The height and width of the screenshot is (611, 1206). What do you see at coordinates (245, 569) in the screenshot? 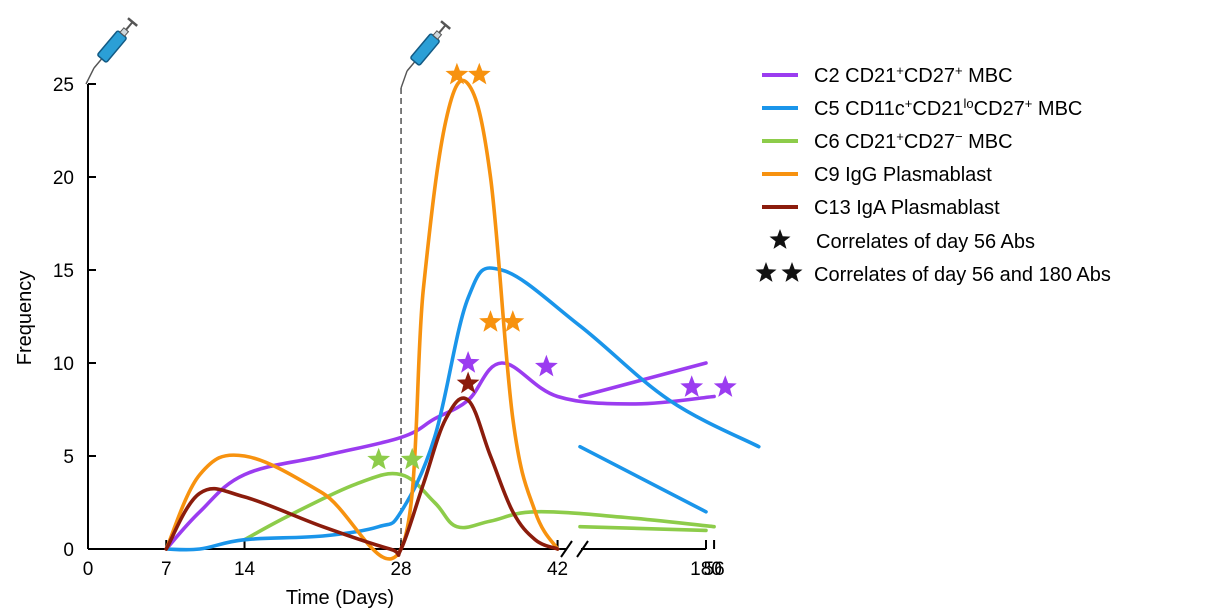
I see `x-tick-label: 14` at bounding box center [245, 569].